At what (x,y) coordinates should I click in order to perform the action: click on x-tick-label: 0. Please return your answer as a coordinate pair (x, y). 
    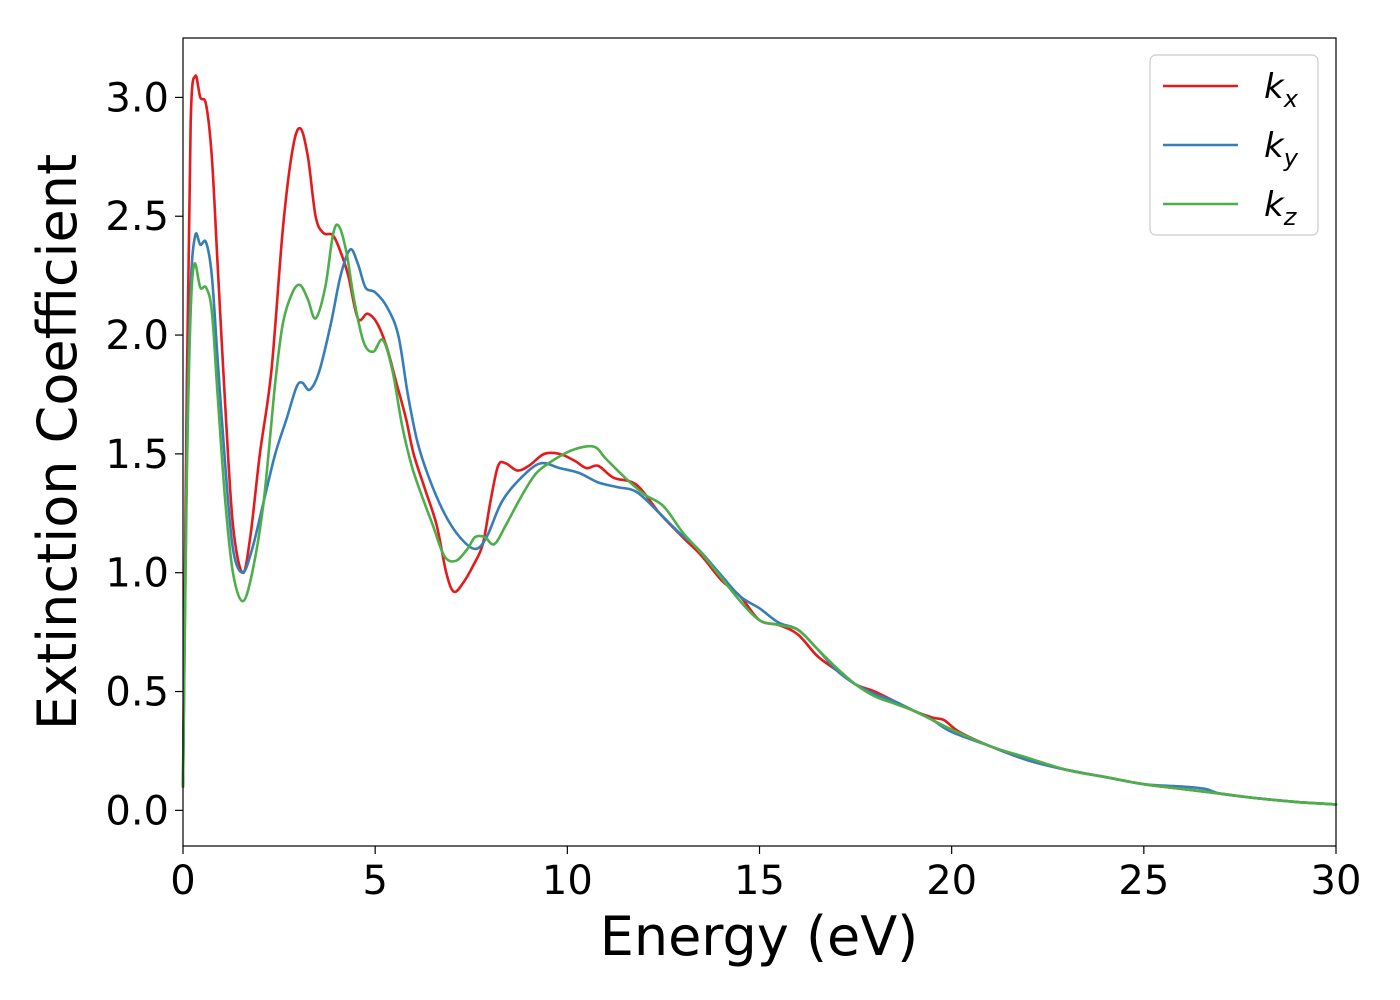
    Looking at the image, I should click on (182, 881).